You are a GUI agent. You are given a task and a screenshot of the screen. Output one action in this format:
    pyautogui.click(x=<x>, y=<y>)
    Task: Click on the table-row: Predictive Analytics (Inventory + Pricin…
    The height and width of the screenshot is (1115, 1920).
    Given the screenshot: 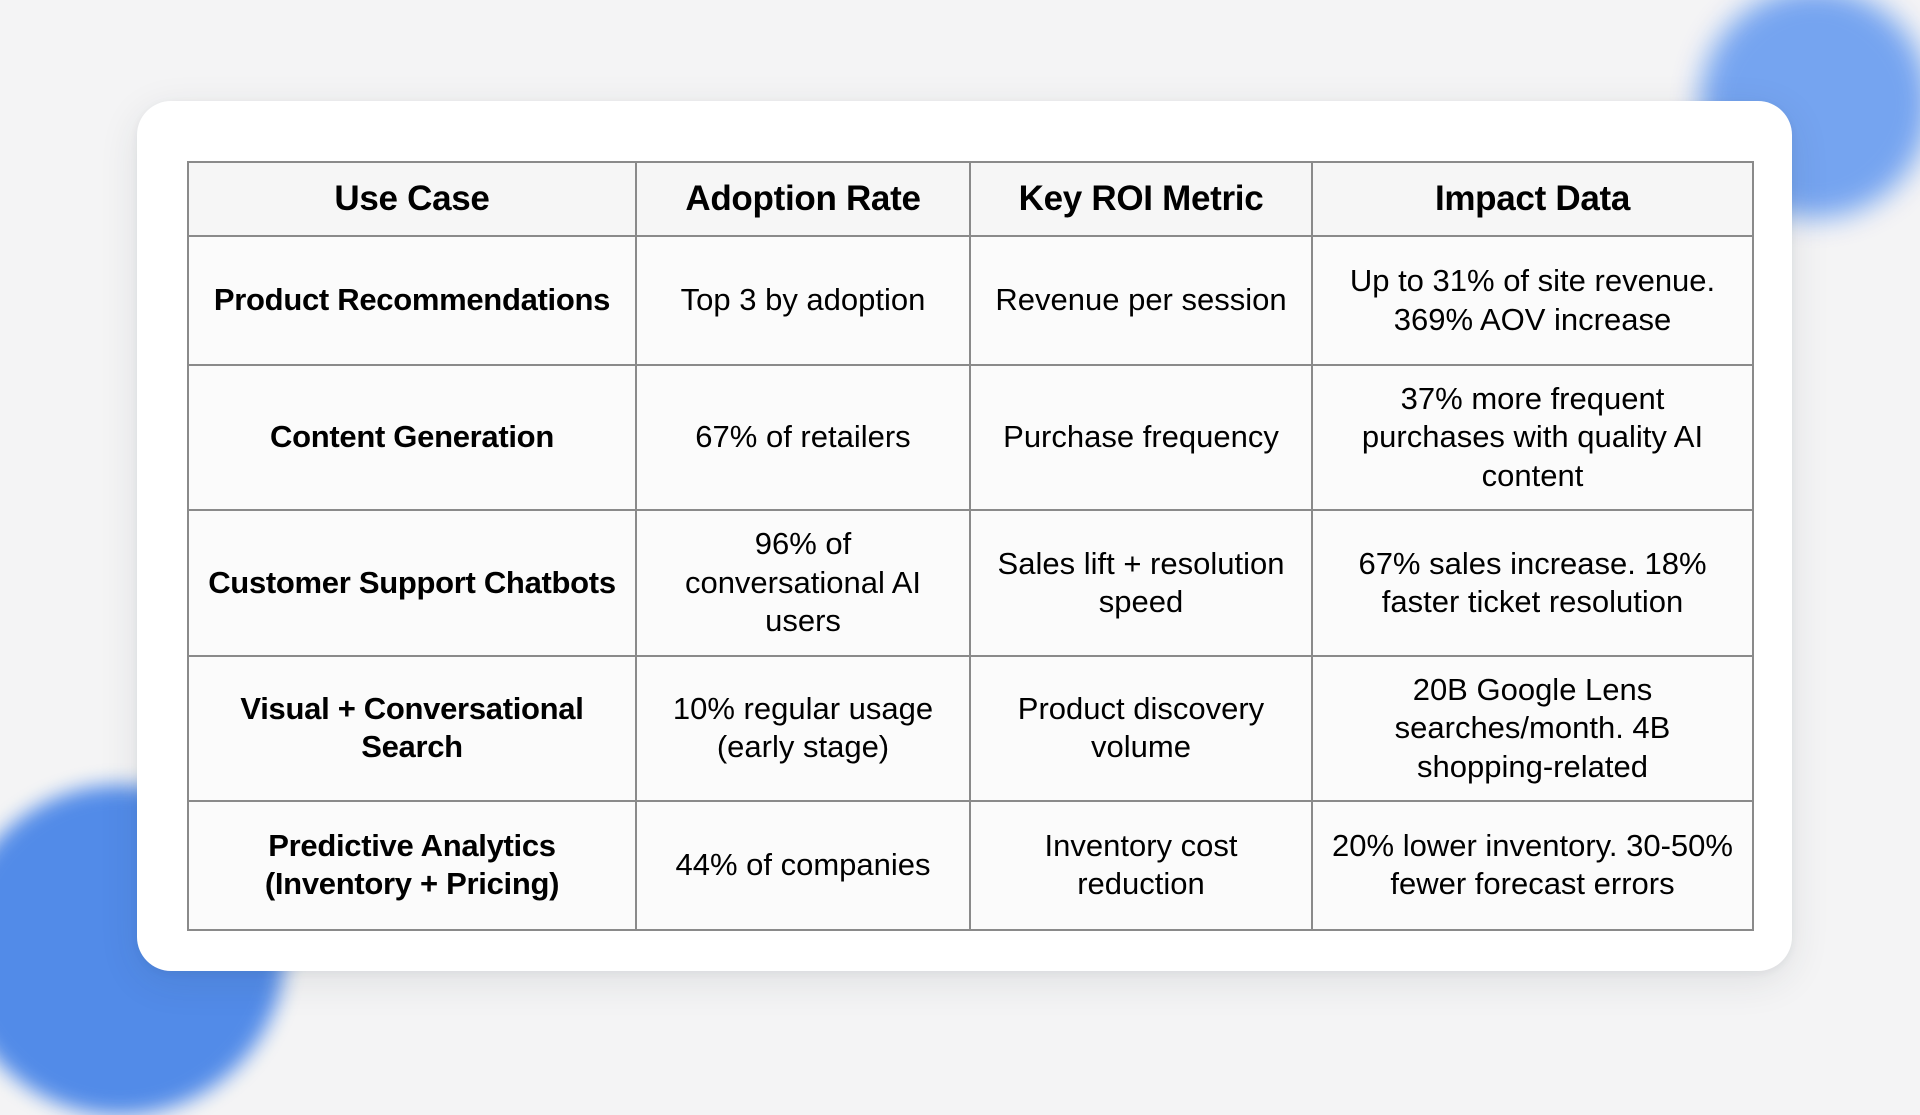 What is the action you would take?
    pyautogui.click(x=970, y=865)
    